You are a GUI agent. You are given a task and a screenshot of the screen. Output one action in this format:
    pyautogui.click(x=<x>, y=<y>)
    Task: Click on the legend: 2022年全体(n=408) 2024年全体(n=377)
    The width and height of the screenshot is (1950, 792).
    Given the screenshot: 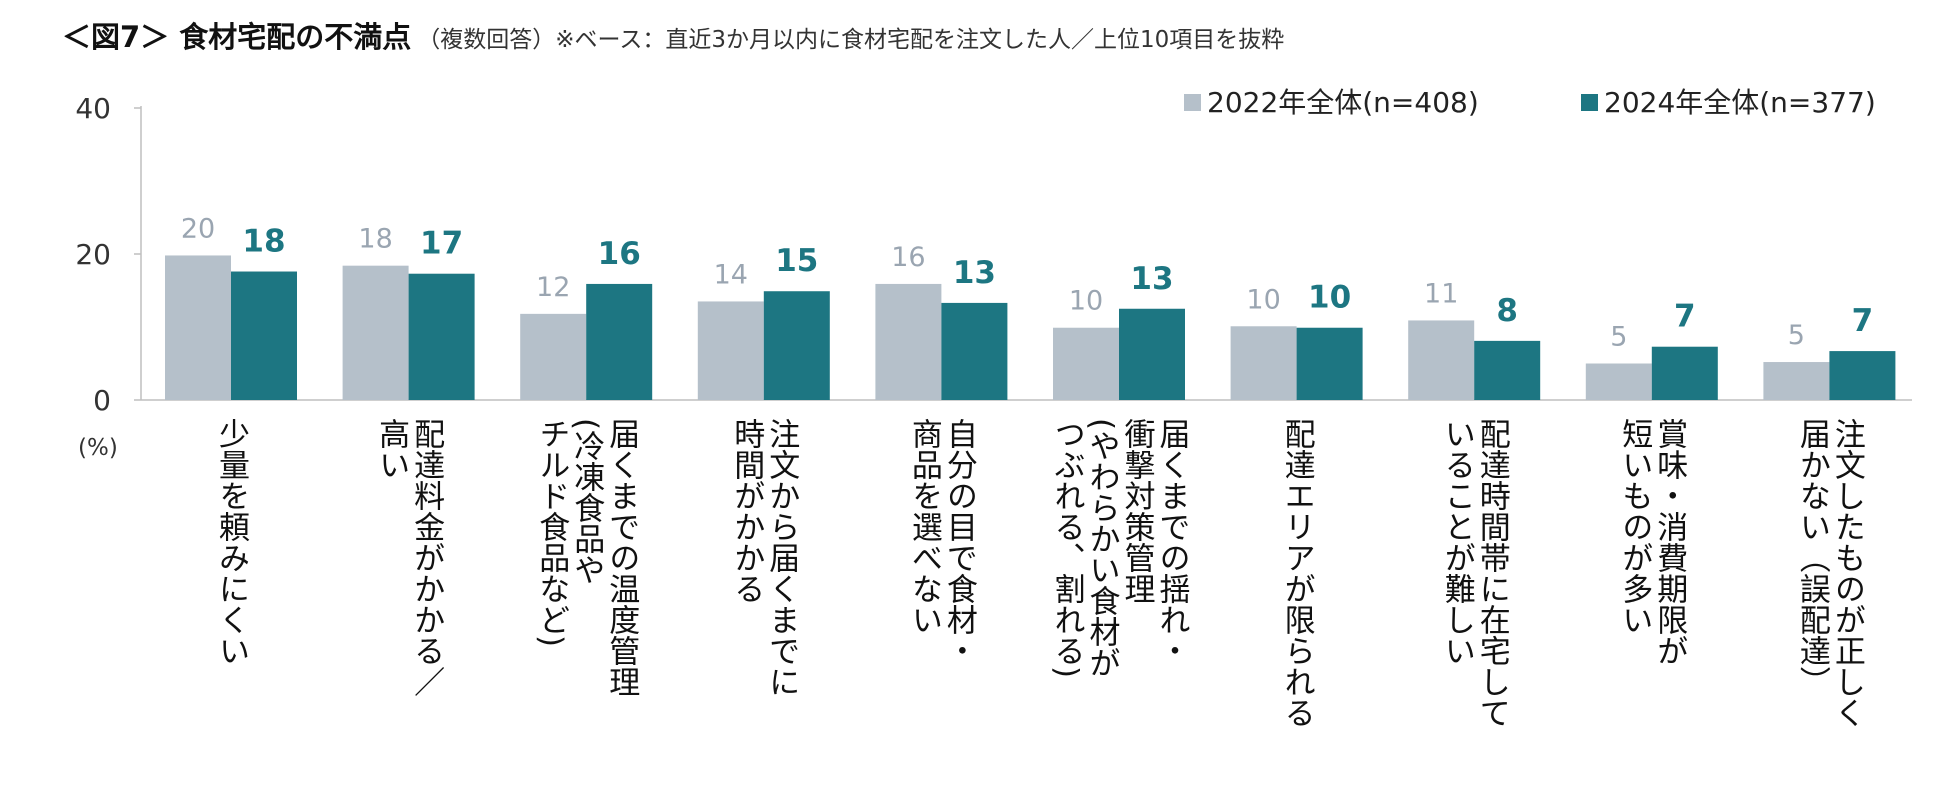 What is the action you would take?
    pyautogui.click(x=1530, y=102)
    